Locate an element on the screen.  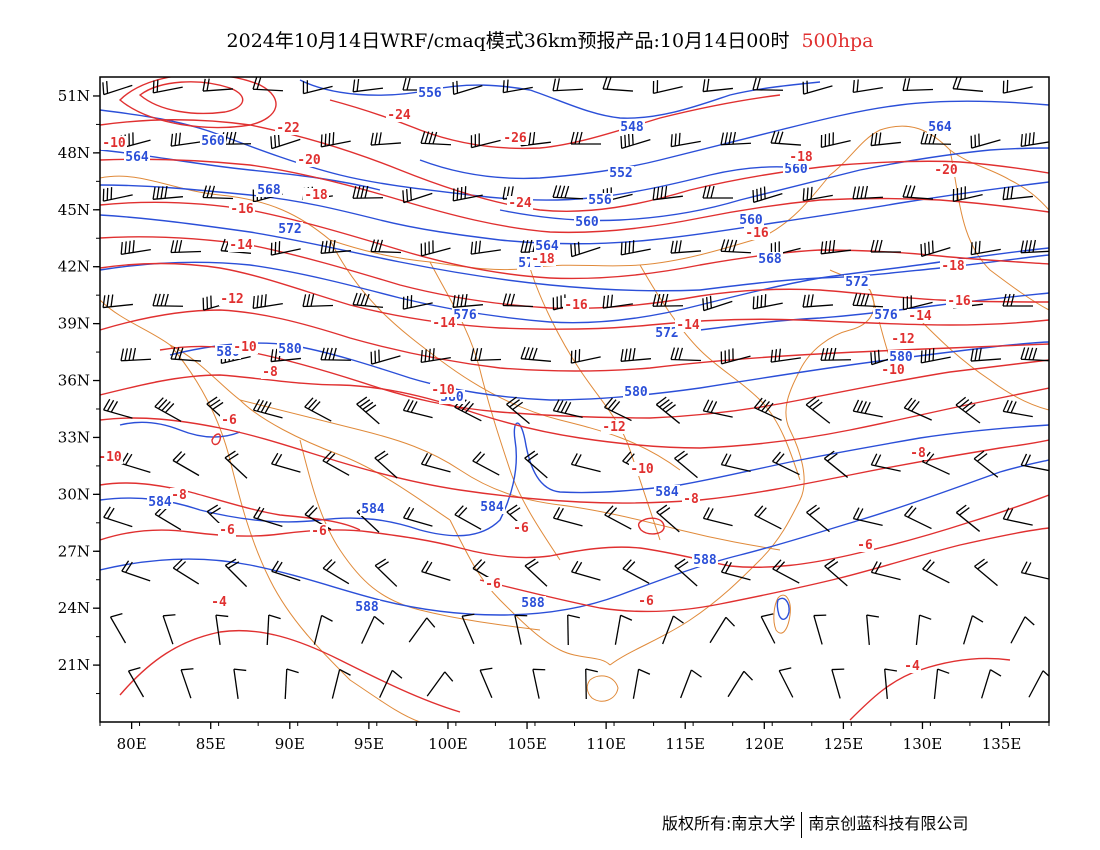
y-tick-label: 42N is located at coordinates (74, 267).